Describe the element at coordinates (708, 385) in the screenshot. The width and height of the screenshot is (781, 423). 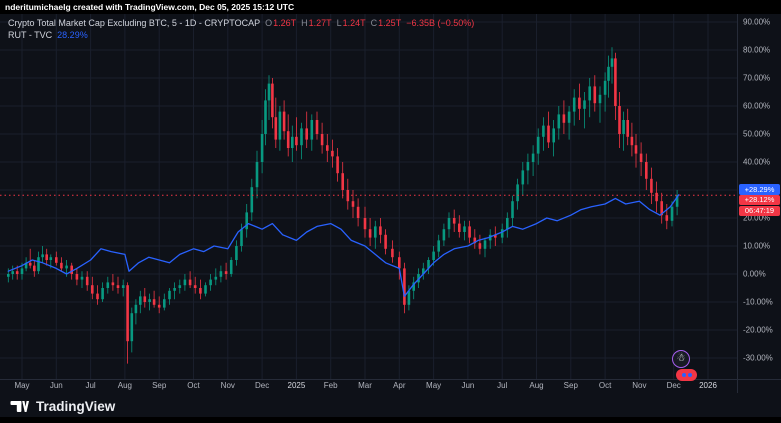
I see `time-axis-label: 2026` at that location.